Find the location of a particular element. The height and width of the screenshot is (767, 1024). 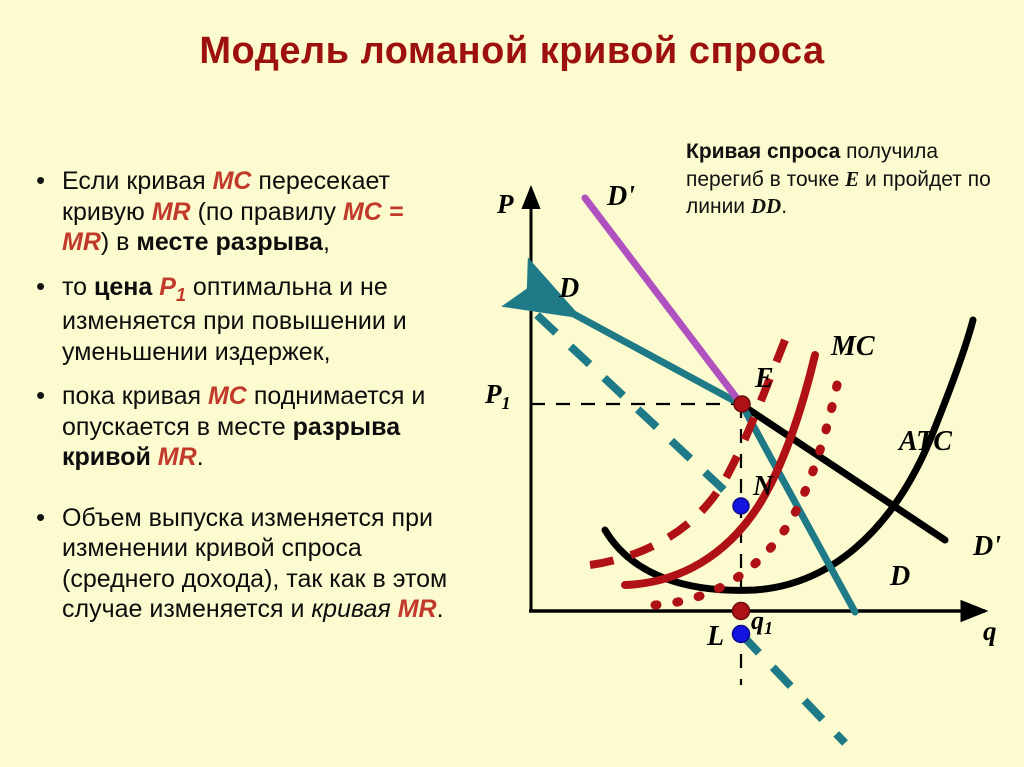

label-atc: ATC is located at coordinates (924, 441).